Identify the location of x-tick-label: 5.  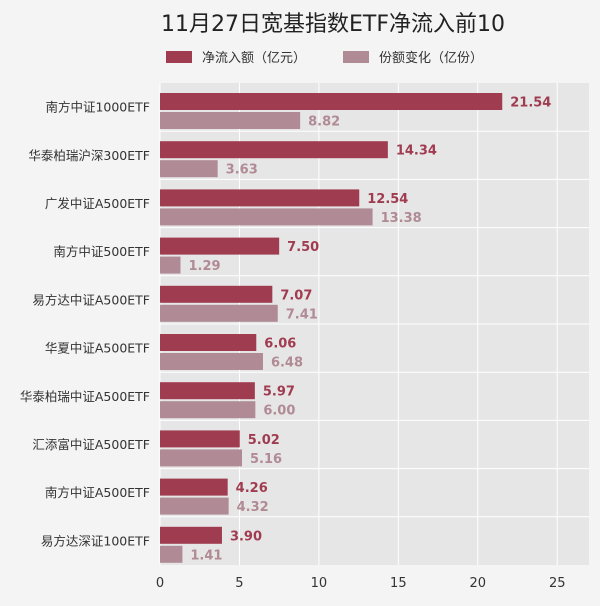
(239, 583).